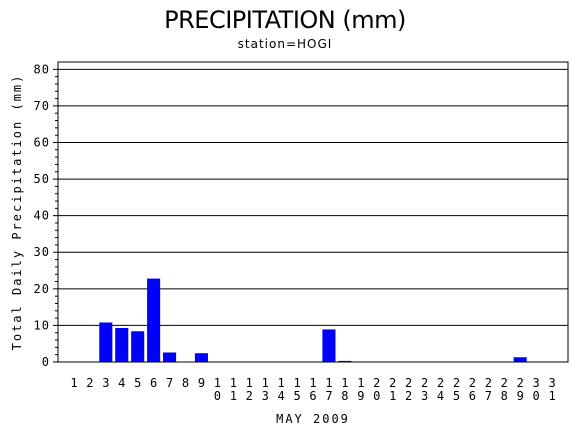 The height and width of the screenshot is (430, 570). I want to click on y-axis-label: Total Daily Precipitation (mm), so click(17, 212).